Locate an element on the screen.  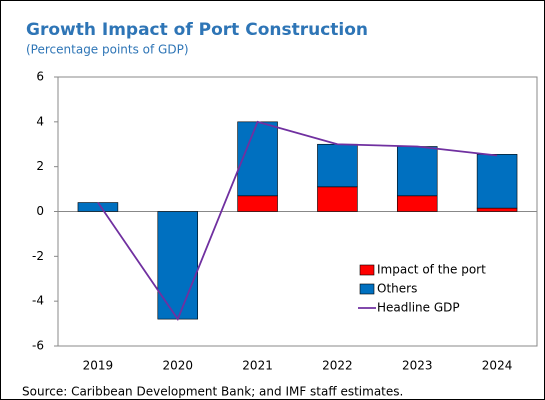
y-tick-label: 2 is located at coordinates (40, 166).